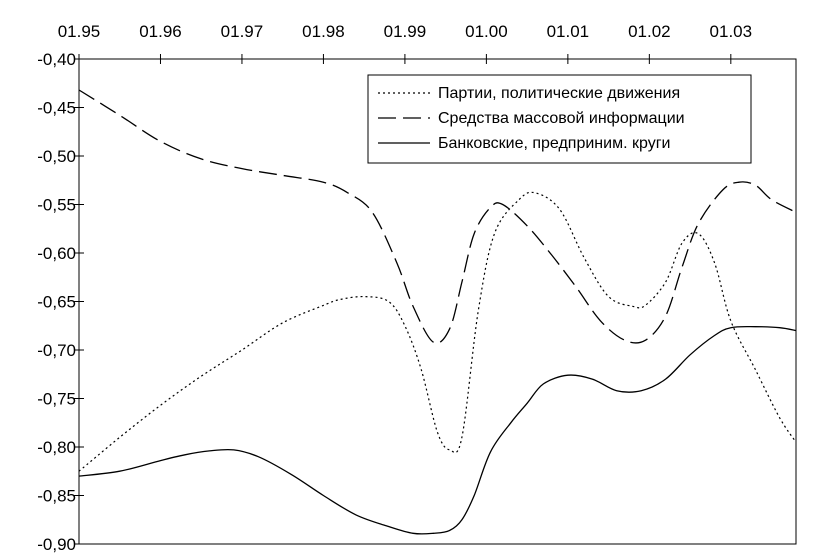 This screenshot has height=558, width=820. What do you see at coordinates (56, 544) in the screenshot?
I see `y-tick-label: -0,90` at bounding box center [56, 544].